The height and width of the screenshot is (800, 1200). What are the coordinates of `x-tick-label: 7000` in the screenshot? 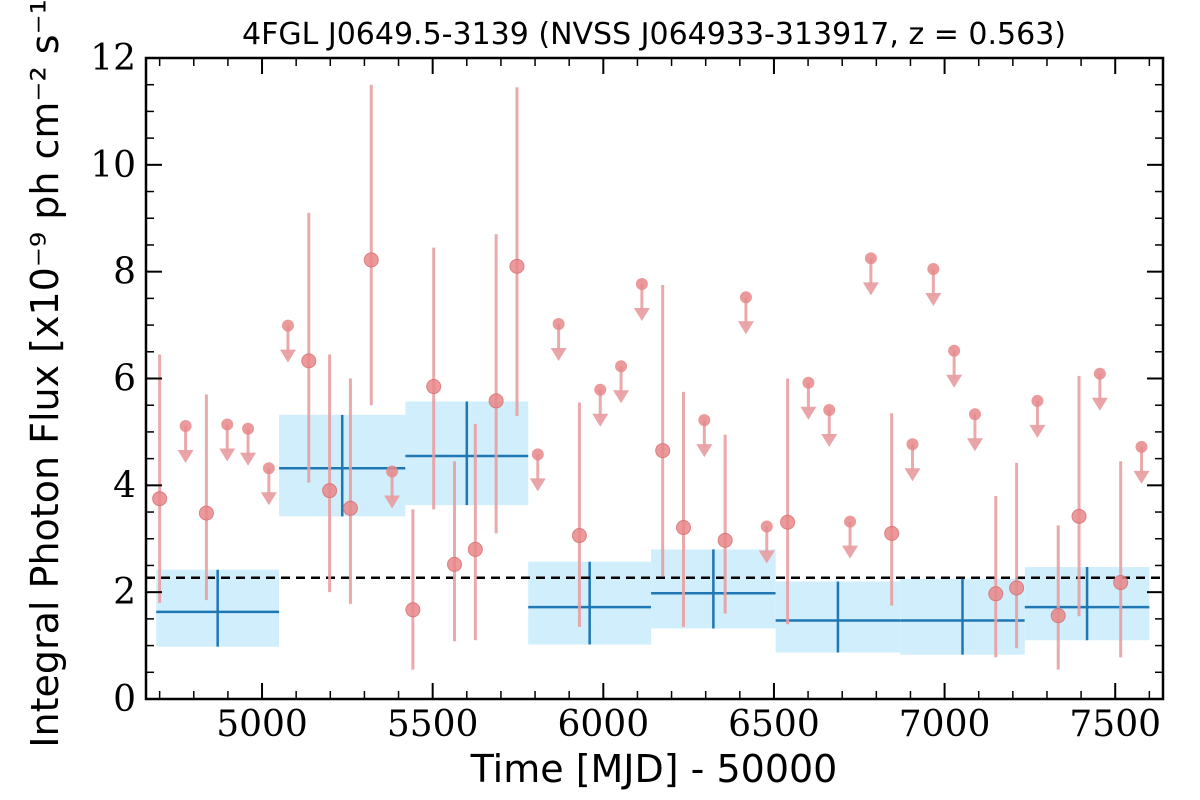 It's located at (945, 724).